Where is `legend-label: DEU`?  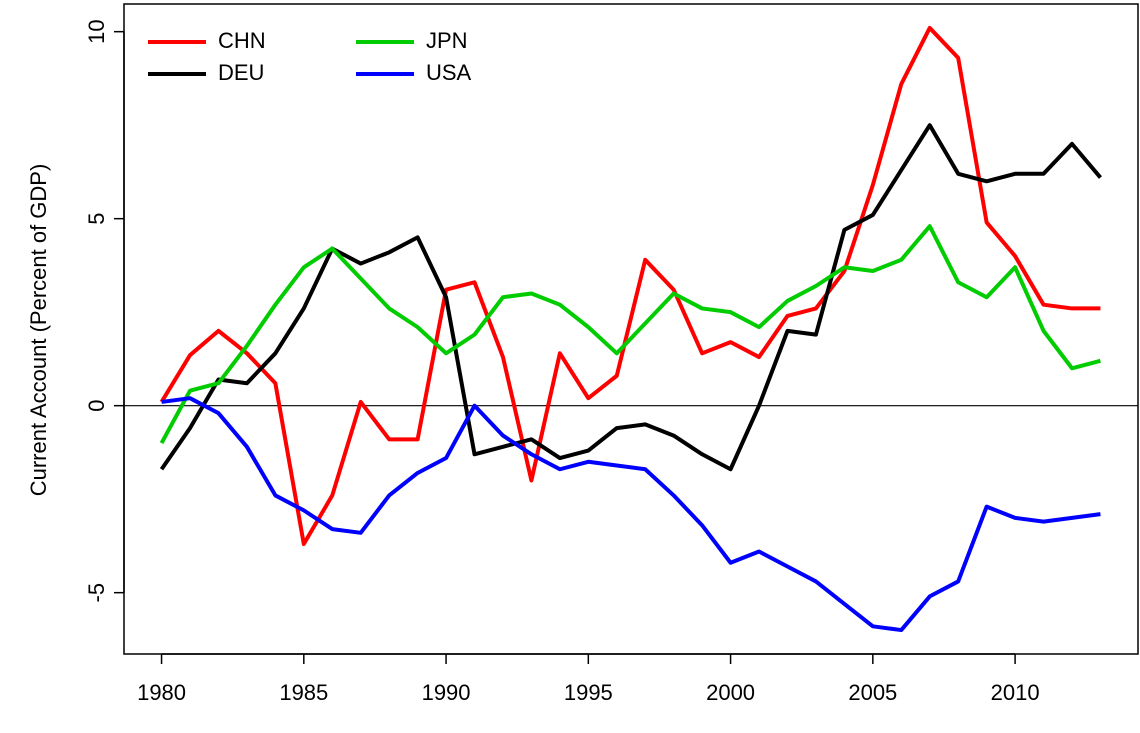 legend-label: DEU is located at coordinates (241, 72).